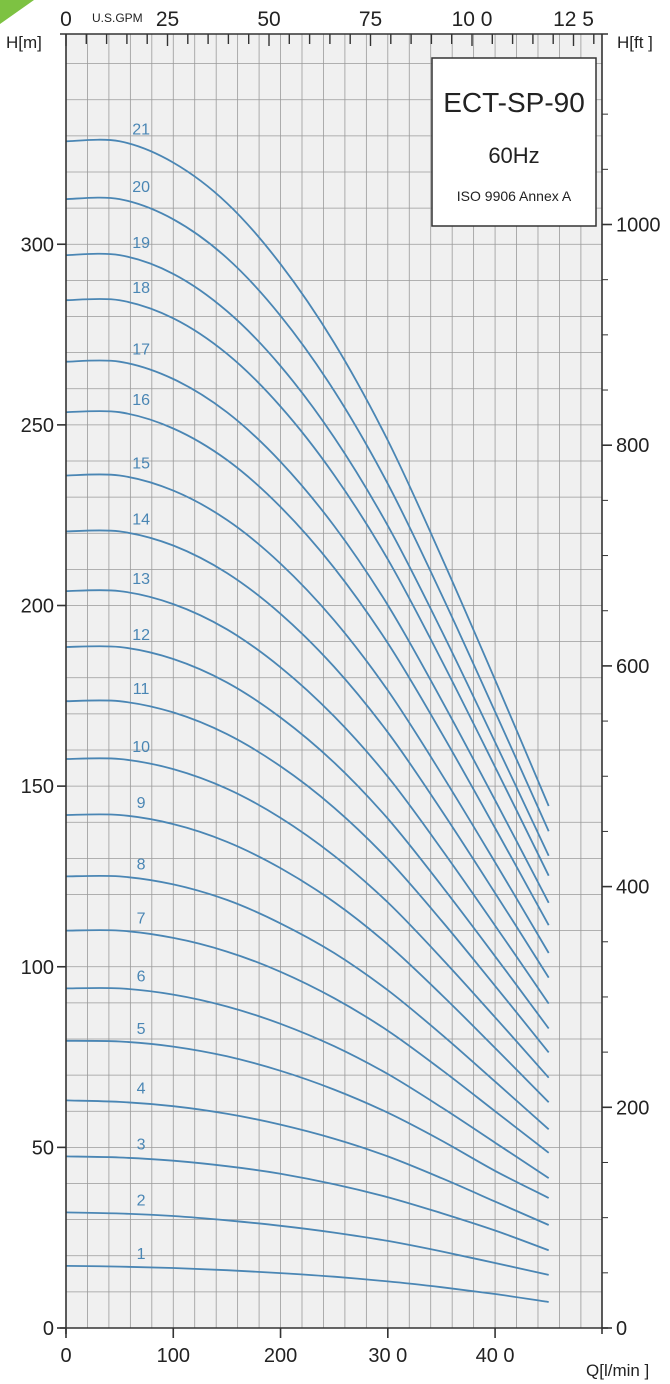 This screenshot has width=670, height=1384. What do you see at coordinates (141, 976) in the screenshot?
I see `curve-label-6: 6` at bounding box center [141, 976].